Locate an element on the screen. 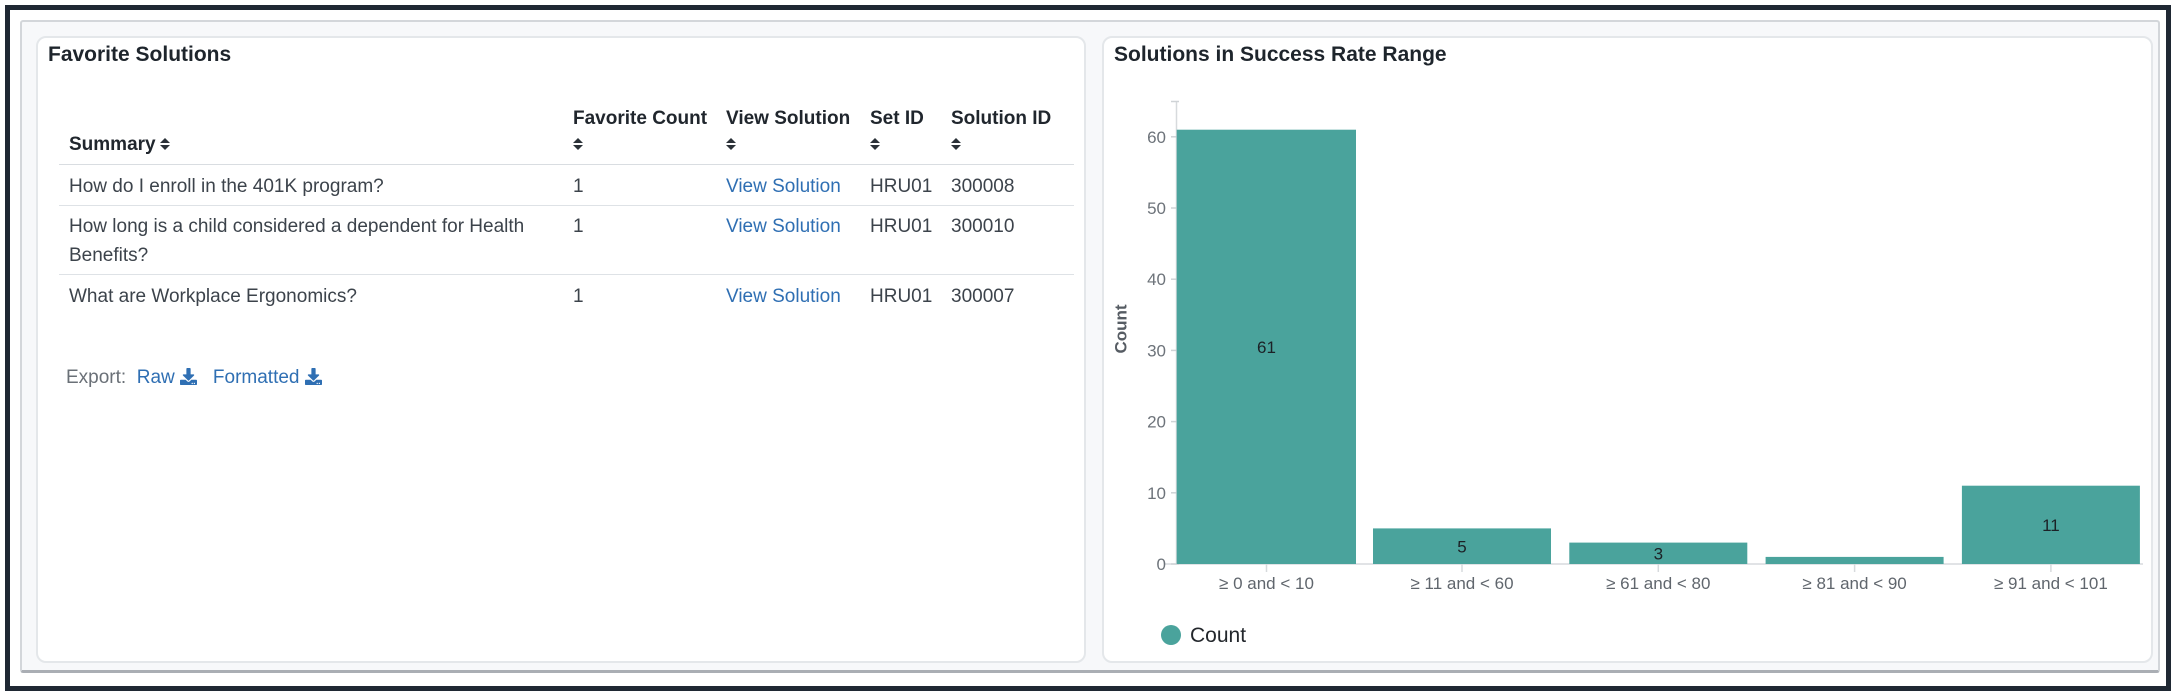 This screenshot has height=700, width=2178. svg-text: 3 is located at coordinates (1658, 554).